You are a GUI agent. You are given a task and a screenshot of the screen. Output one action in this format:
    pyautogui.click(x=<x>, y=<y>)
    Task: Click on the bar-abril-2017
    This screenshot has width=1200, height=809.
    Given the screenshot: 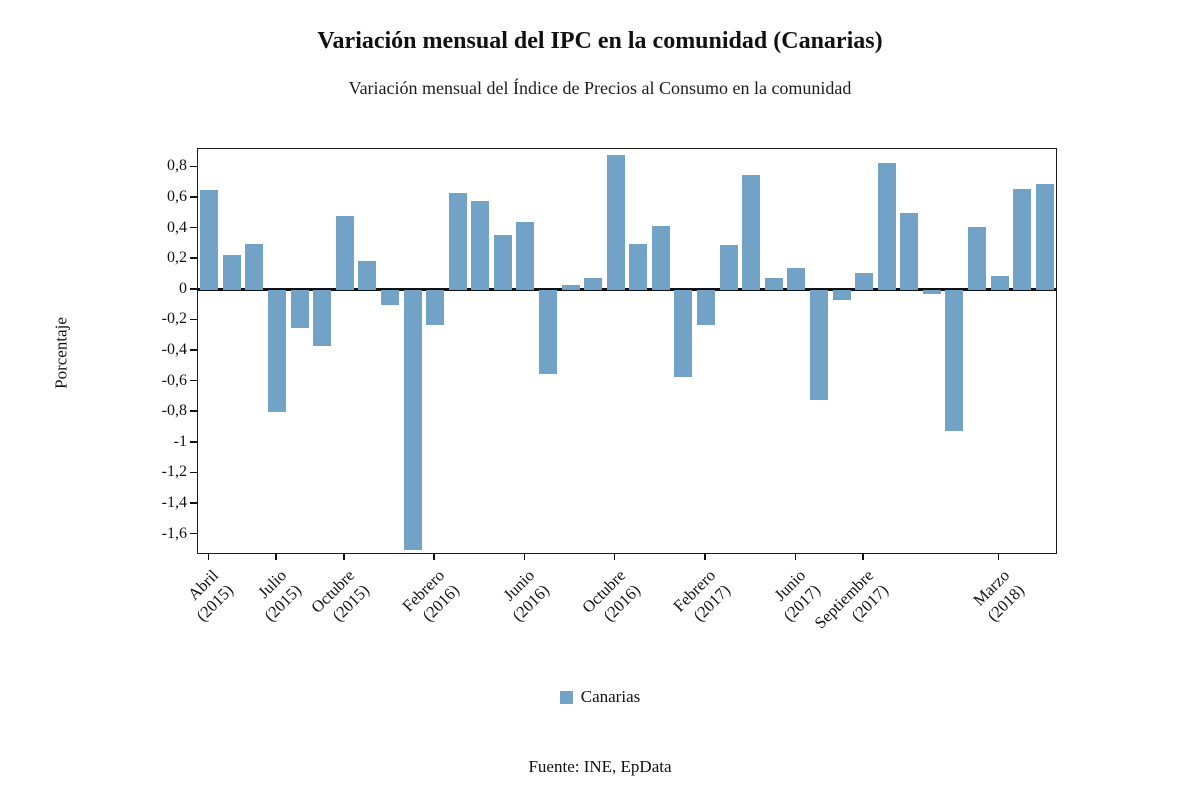 What is the action you would take?
    pyautogui.click(x=751, y=232)
    